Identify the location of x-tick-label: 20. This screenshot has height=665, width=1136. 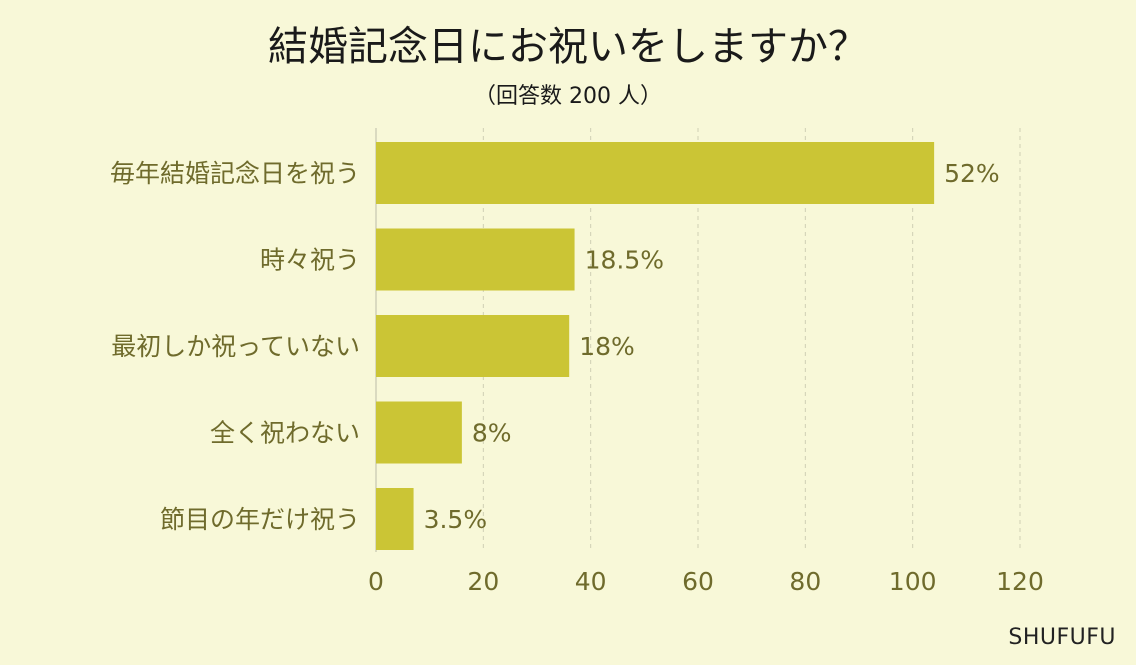
(483, 581).